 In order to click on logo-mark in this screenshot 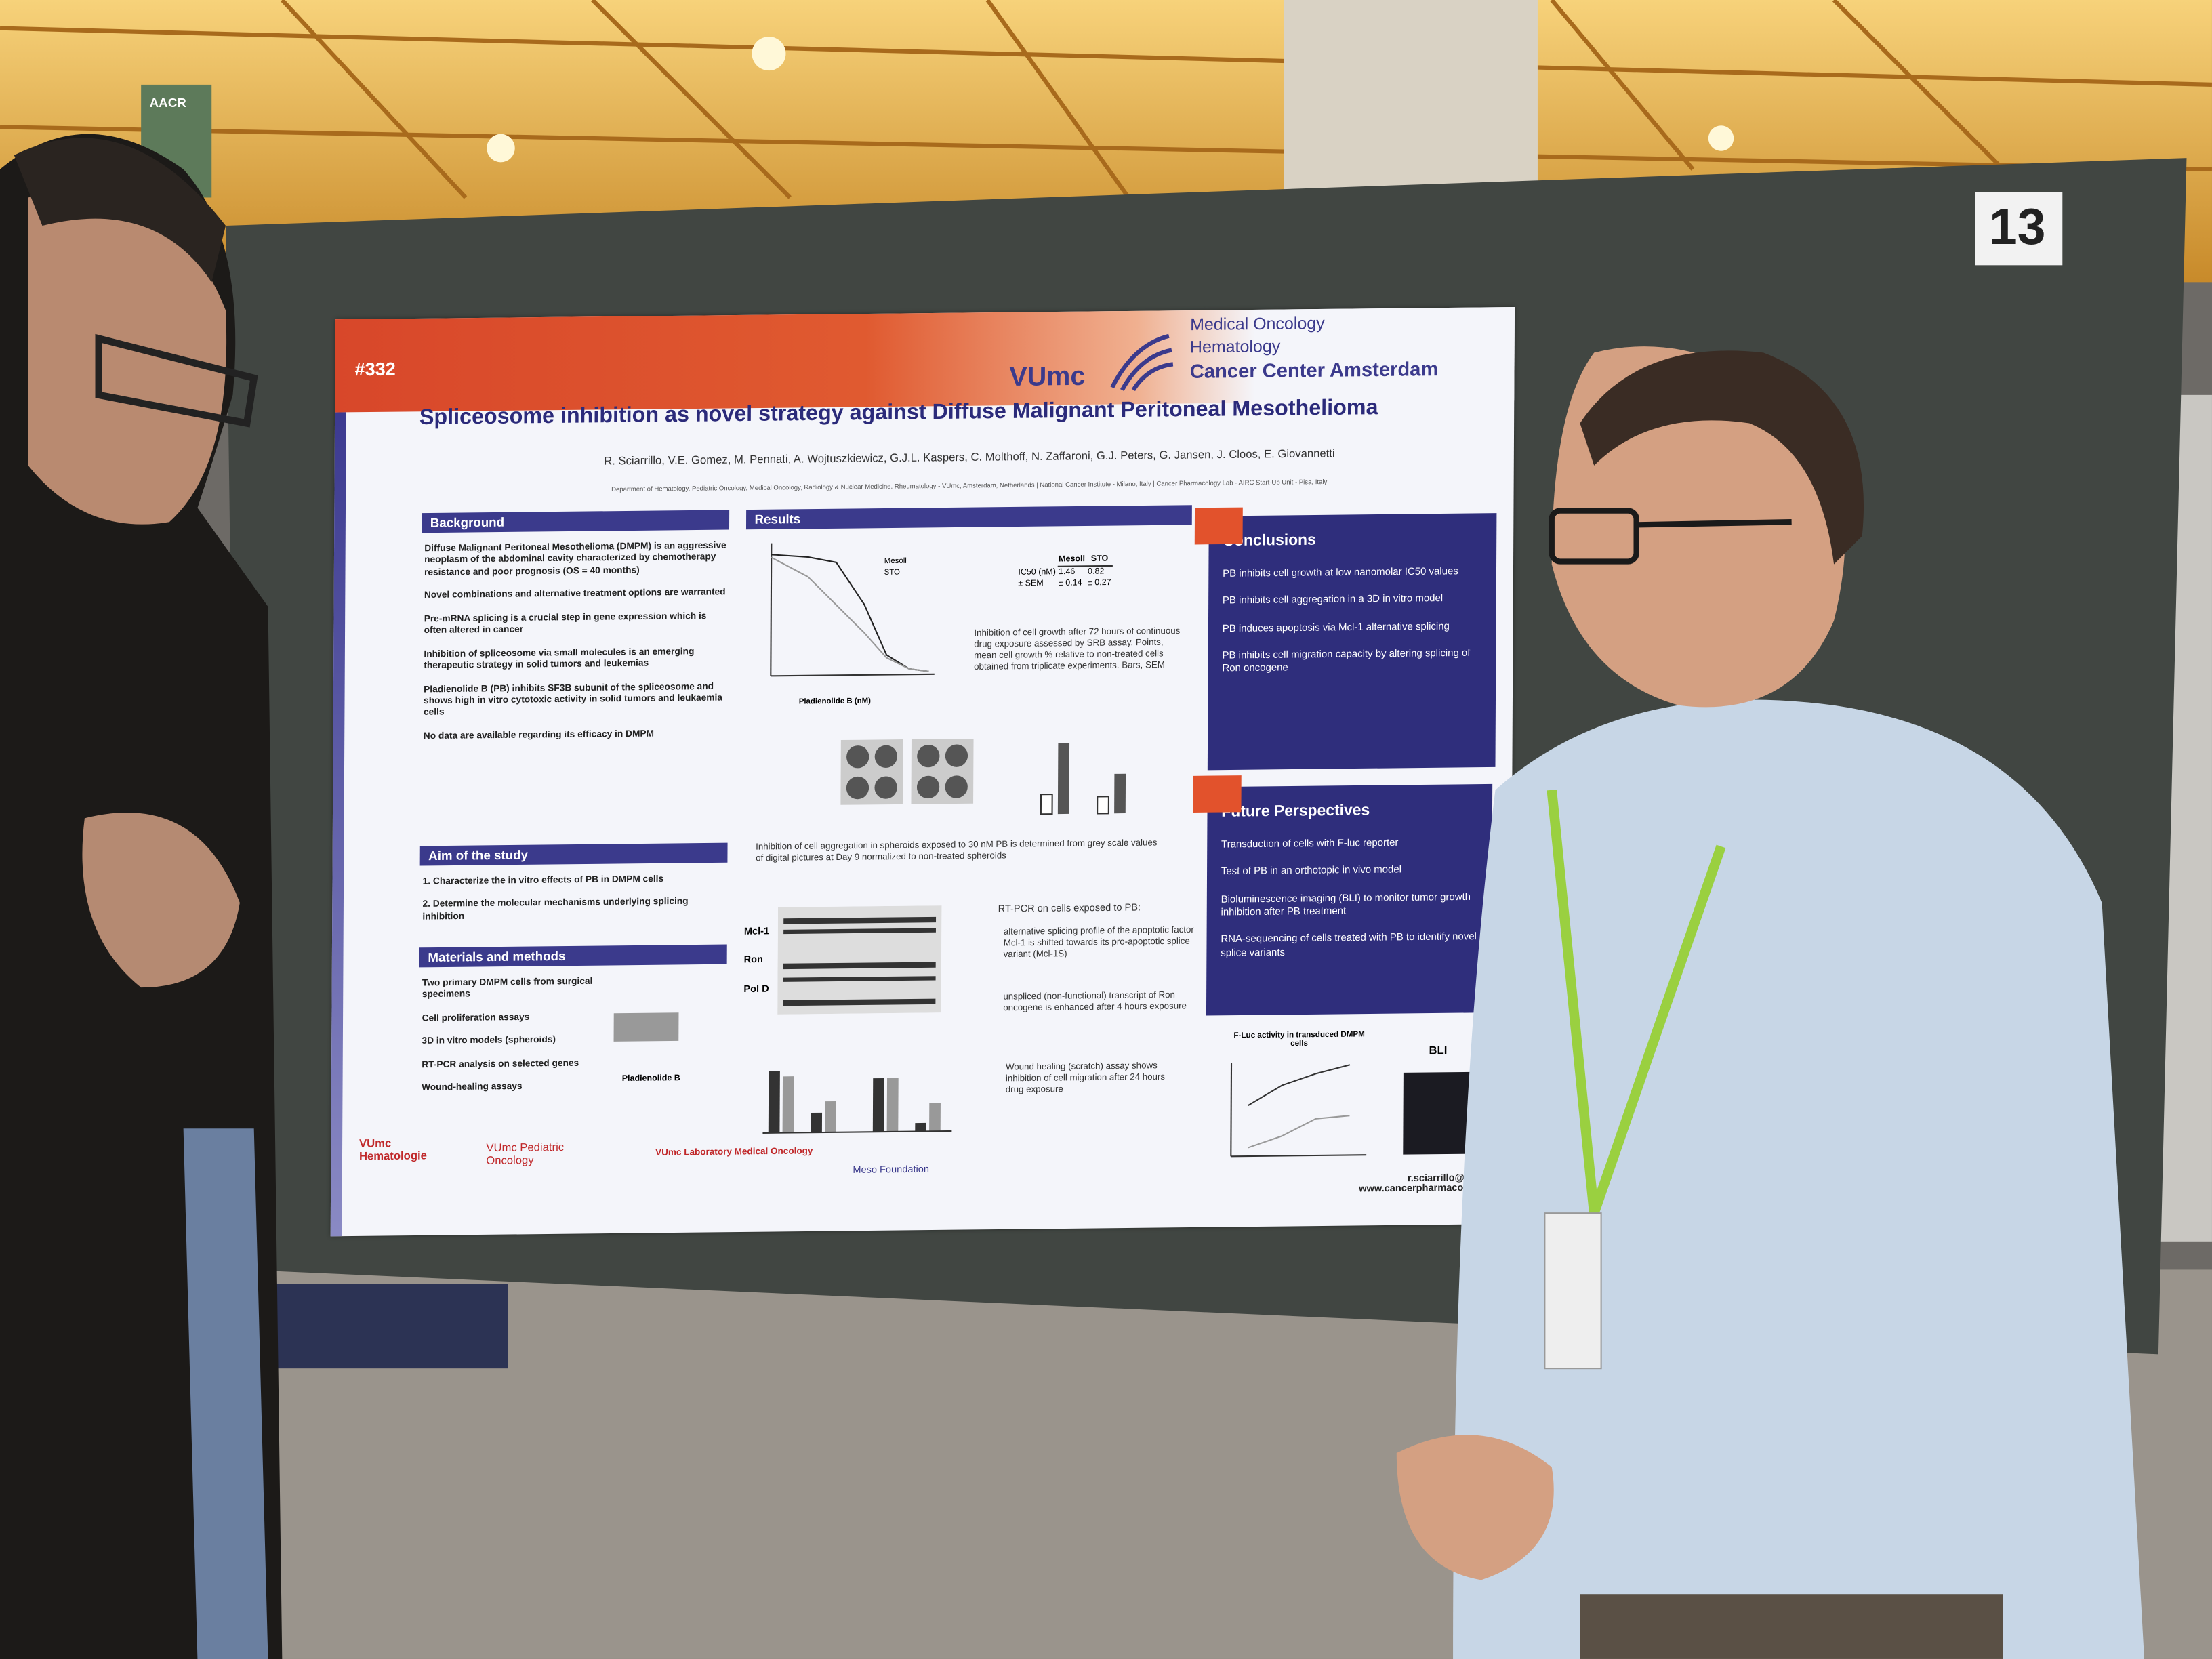, I will do `click(1142, 362)`.